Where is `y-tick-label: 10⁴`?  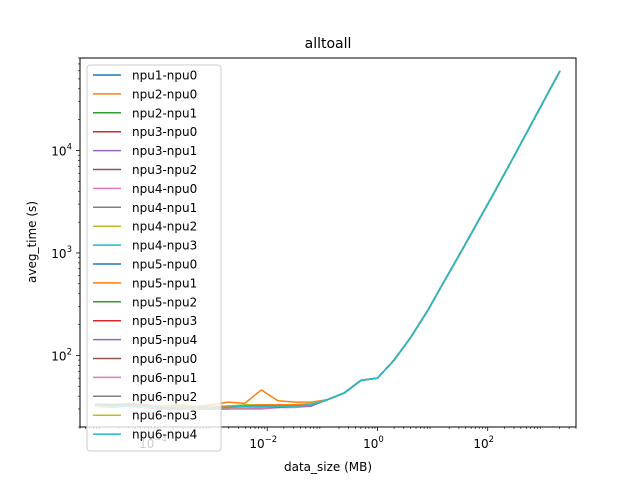
y-tick-label: 10⁴ is located at coordinates (61, 151).